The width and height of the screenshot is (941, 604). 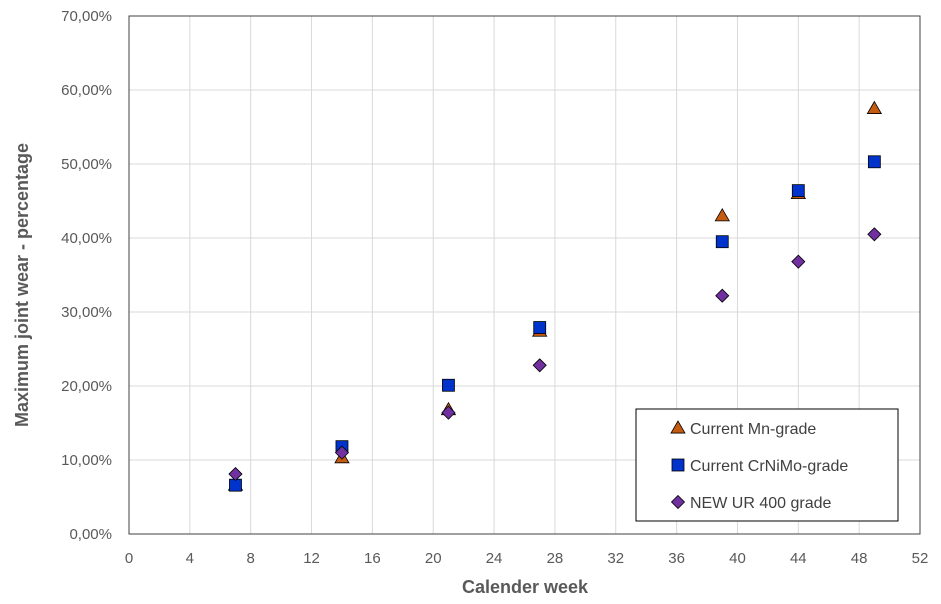 I want to click on legend-marker-diamond, so click(x=678, y=502).